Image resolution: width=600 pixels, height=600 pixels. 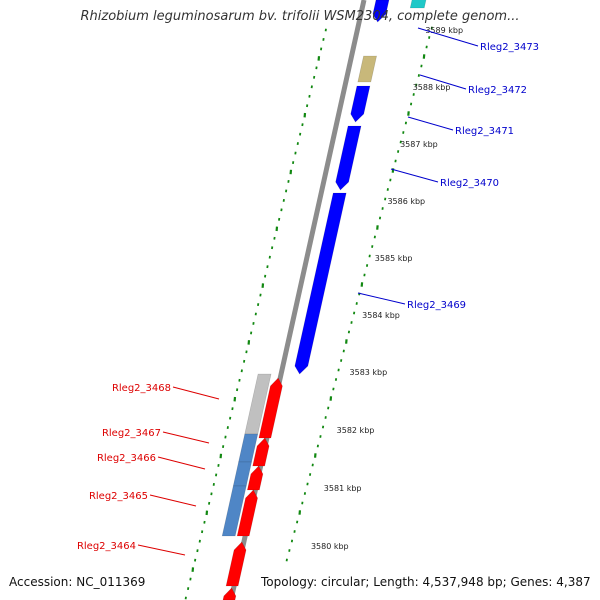 What do you see at coordinates (469, 183) in the screenshot?
I see `gene-label-forward: Rleg2_3470` at bounding box center [469, 183].